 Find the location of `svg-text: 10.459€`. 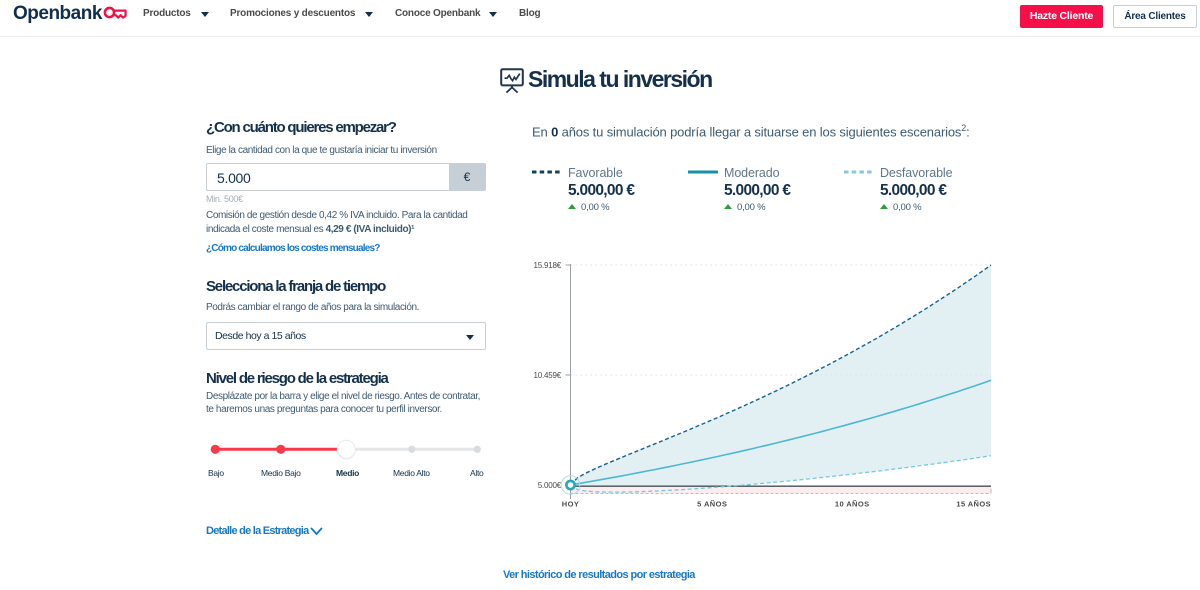

svg-text: 10.459€ is located at coordinates (547, 375).